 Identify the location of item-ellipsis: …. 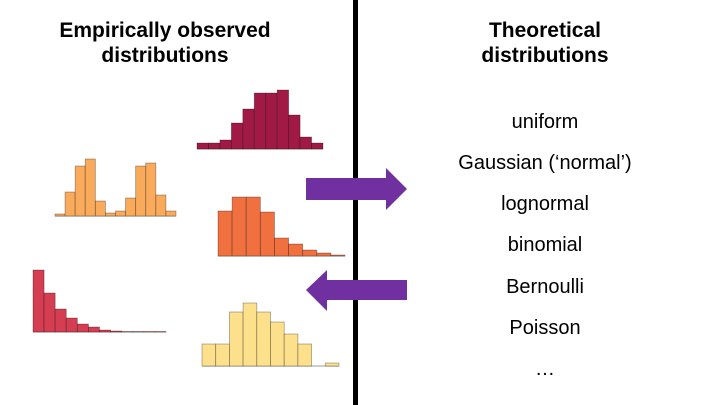
(545, 369).